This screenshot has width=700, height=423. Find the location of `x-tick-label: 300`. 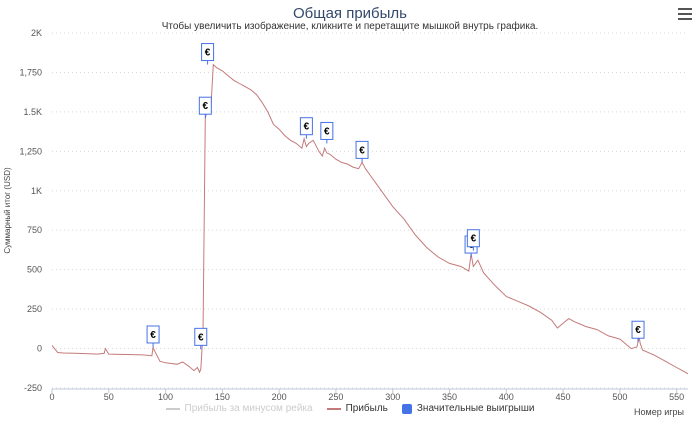

x-tick-label: 300 is located at coordinates (392, 397).